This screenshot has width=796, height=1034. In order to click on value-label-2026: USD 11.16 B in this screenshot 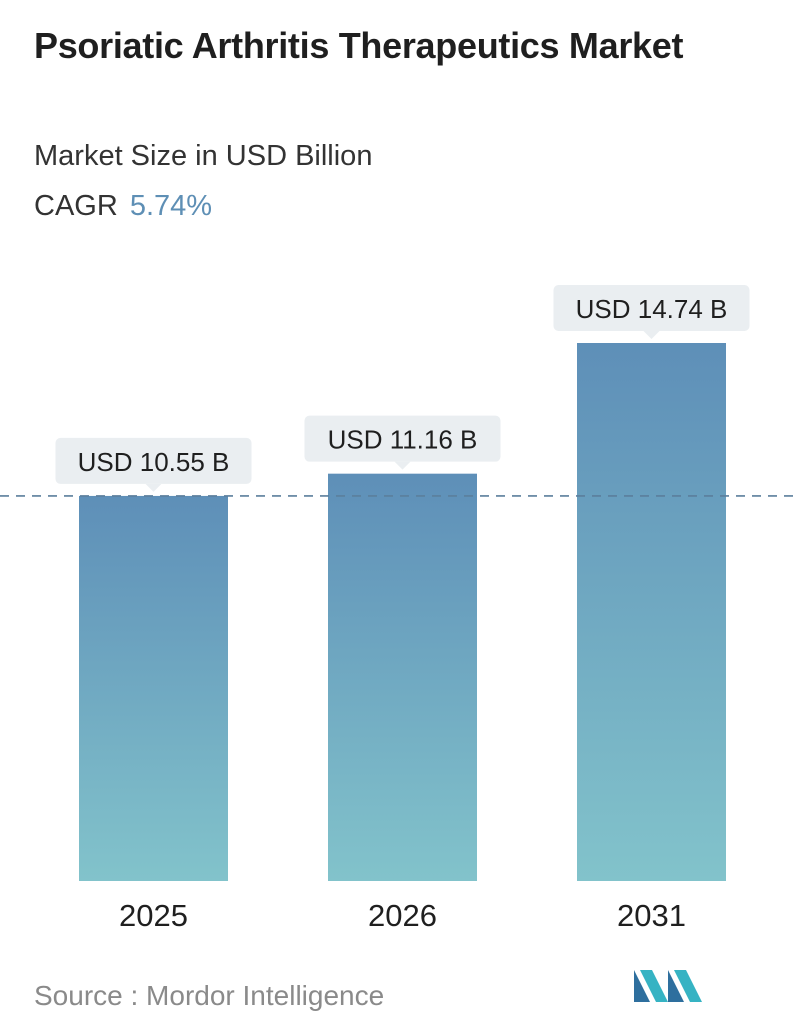, I will do `click(402, 442)`.